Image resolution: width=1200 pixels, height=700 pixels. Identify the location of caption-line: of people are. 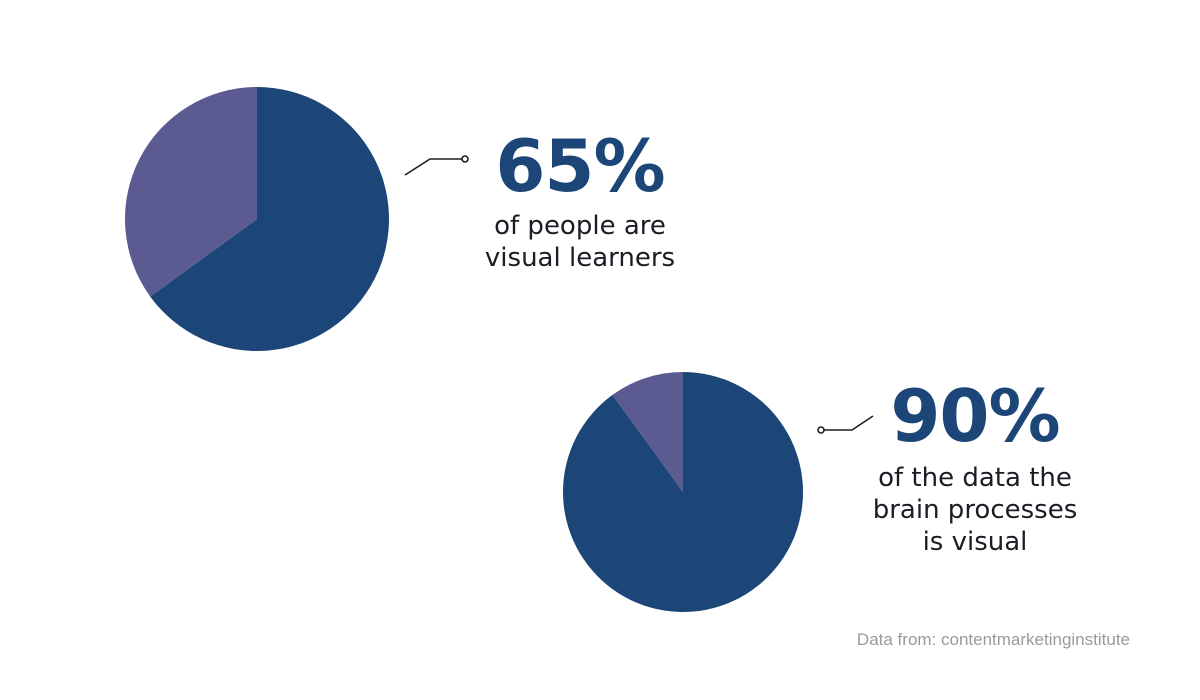
(580, 226).